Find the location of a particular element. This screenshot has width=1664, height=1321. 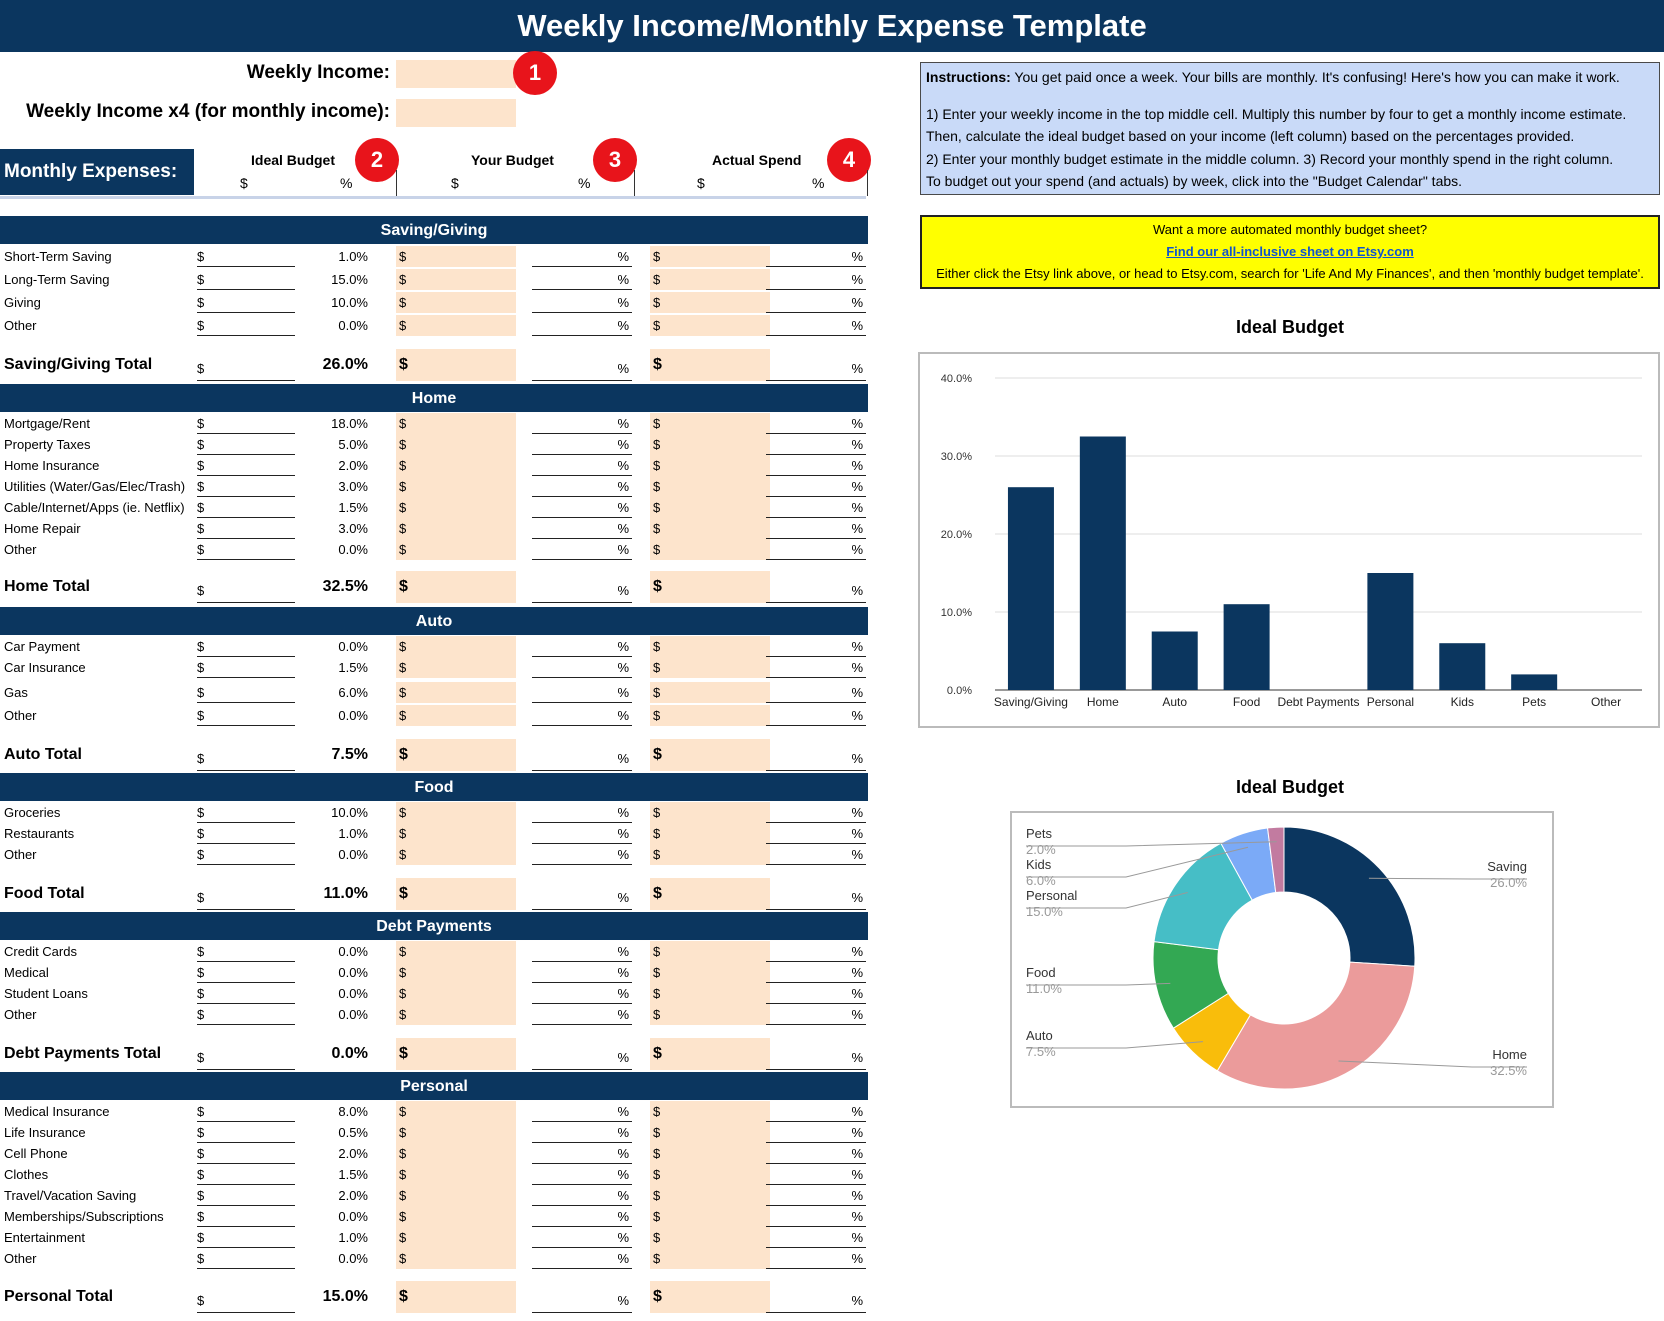

donut-leader-line is located at coordinates (1098, 984).